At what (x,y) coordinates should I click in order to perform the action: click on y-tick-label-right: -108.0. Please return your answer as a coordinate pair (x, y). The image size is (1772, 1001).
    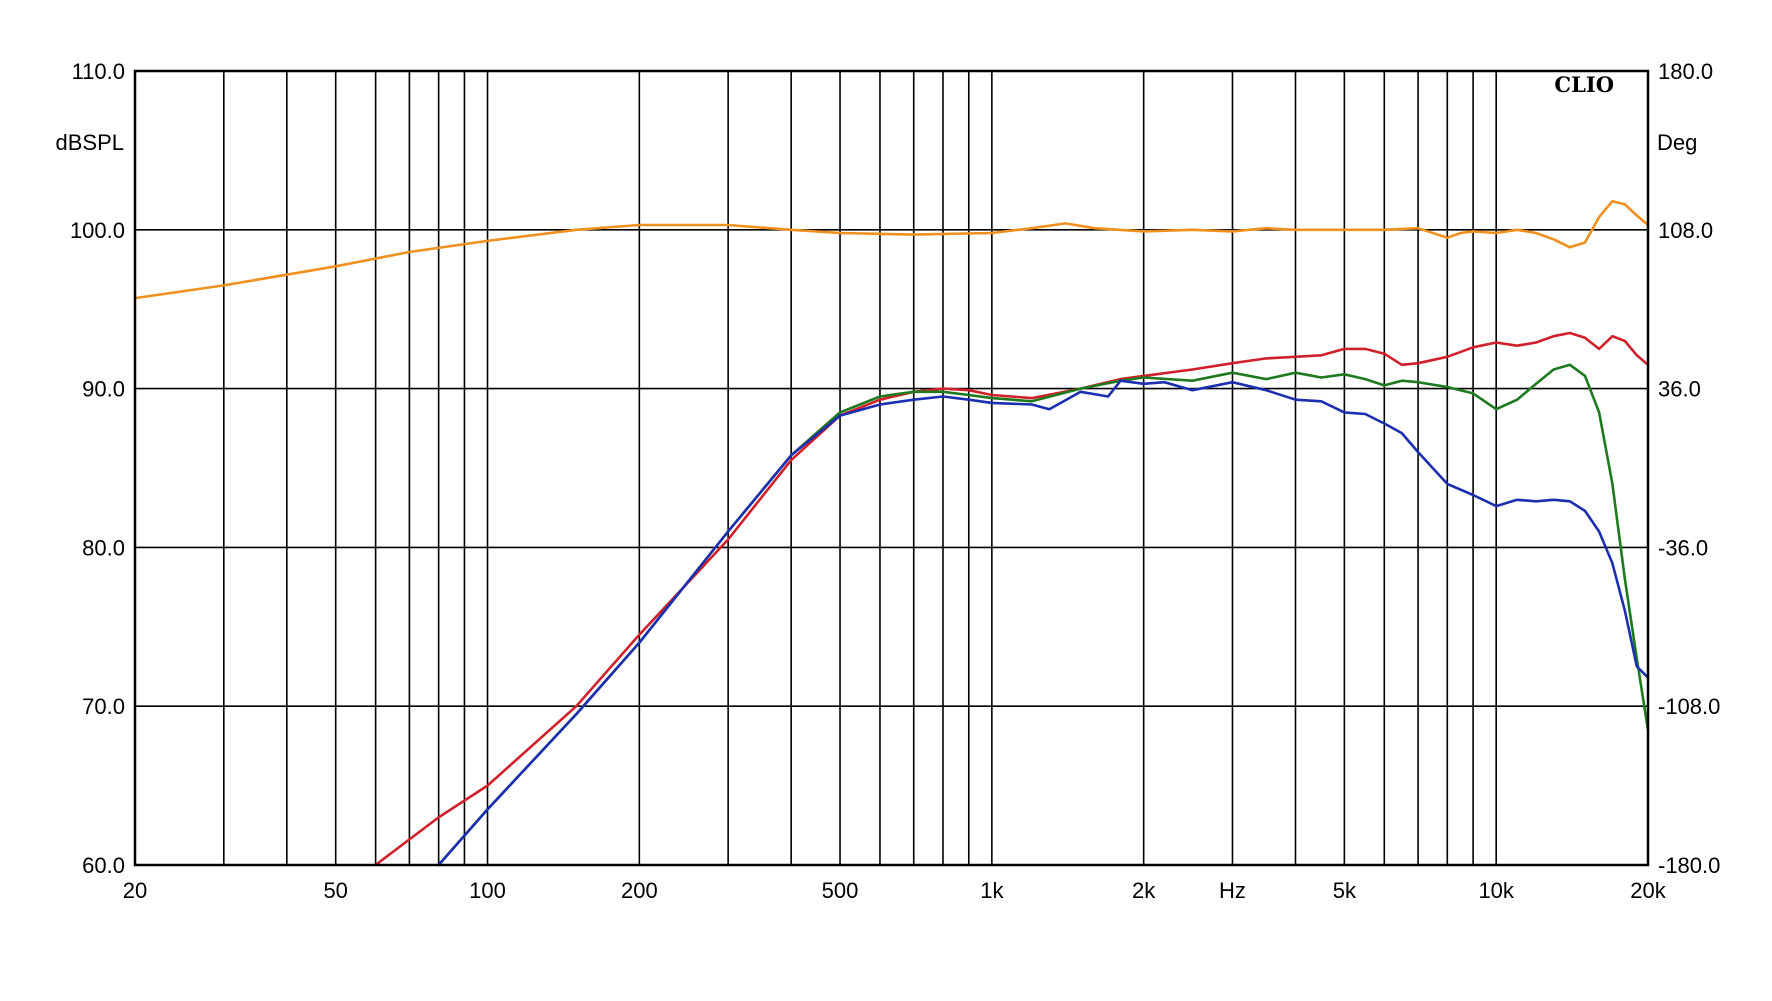
    Looking at the image, I should click on (1689, 706).